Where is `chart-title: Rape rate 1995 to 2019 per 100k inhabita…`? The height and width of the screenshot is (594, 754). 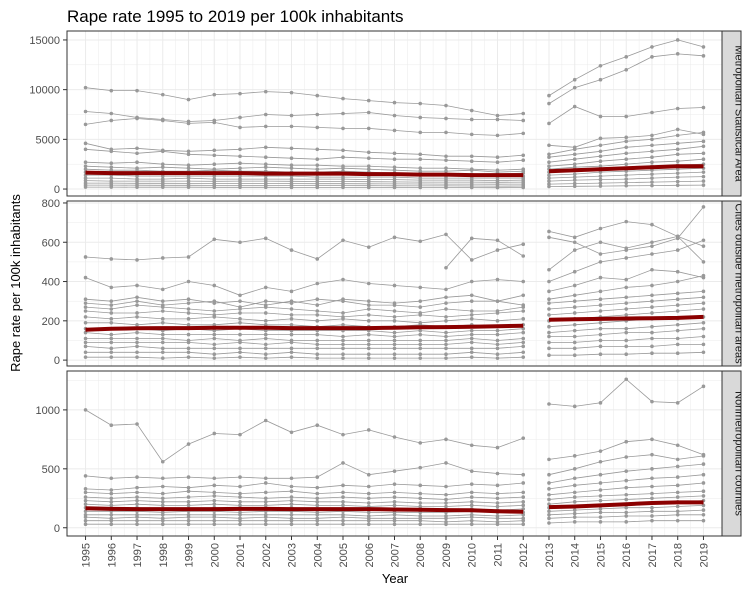 chart-title: Rape rate 1995 to 2019 per 100k inhabita… is located at coordinates (235, 16).